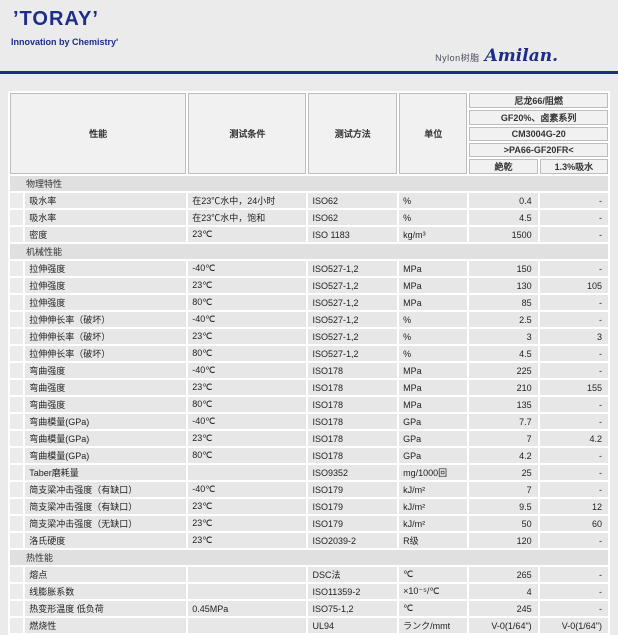  What do you see at coordinates (309, 302) in the screenshot?
I see `table-row: 拉伸强度 80℃ ISO527-1,2 MPa 85-` at bounding box center [309, 302].